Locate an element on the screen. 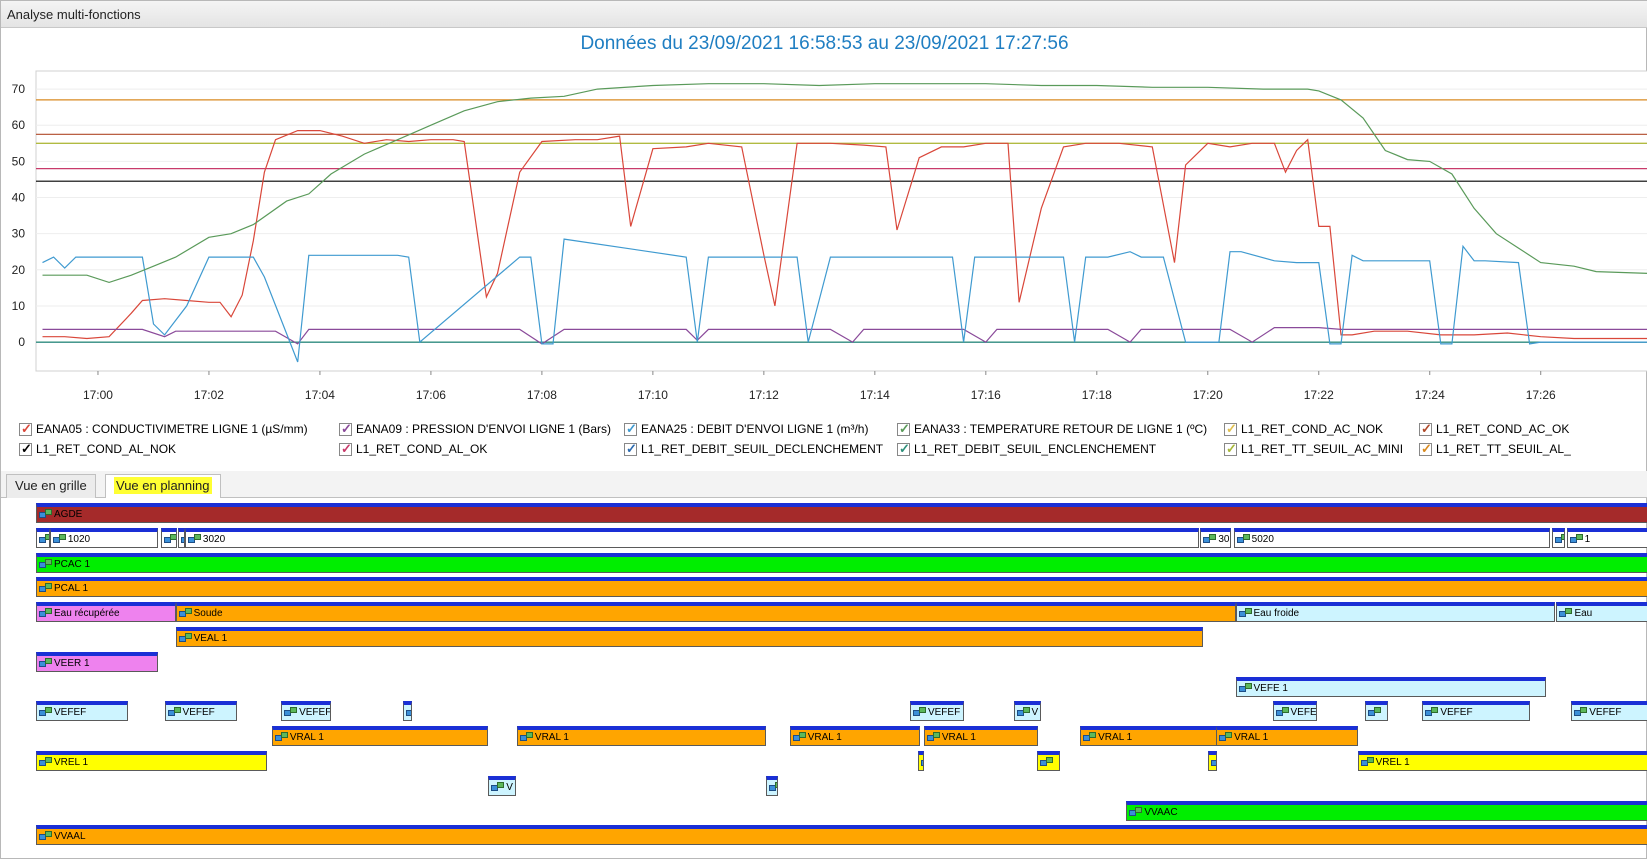 The width and height of the screenshot is (1647, 859). planning-lane: VREL 1 VREL 1 is located at coordinates (824, 763).